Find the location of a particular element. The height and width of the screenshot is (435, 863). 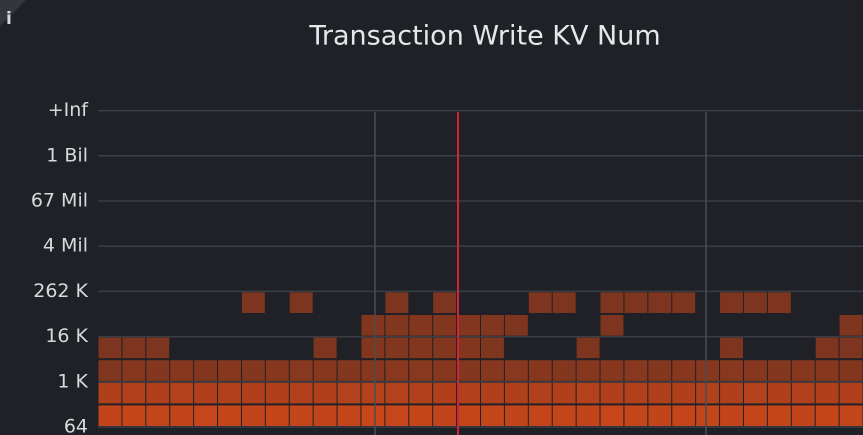

y-tick-label: 1 K is located at coordinates (72, 381).